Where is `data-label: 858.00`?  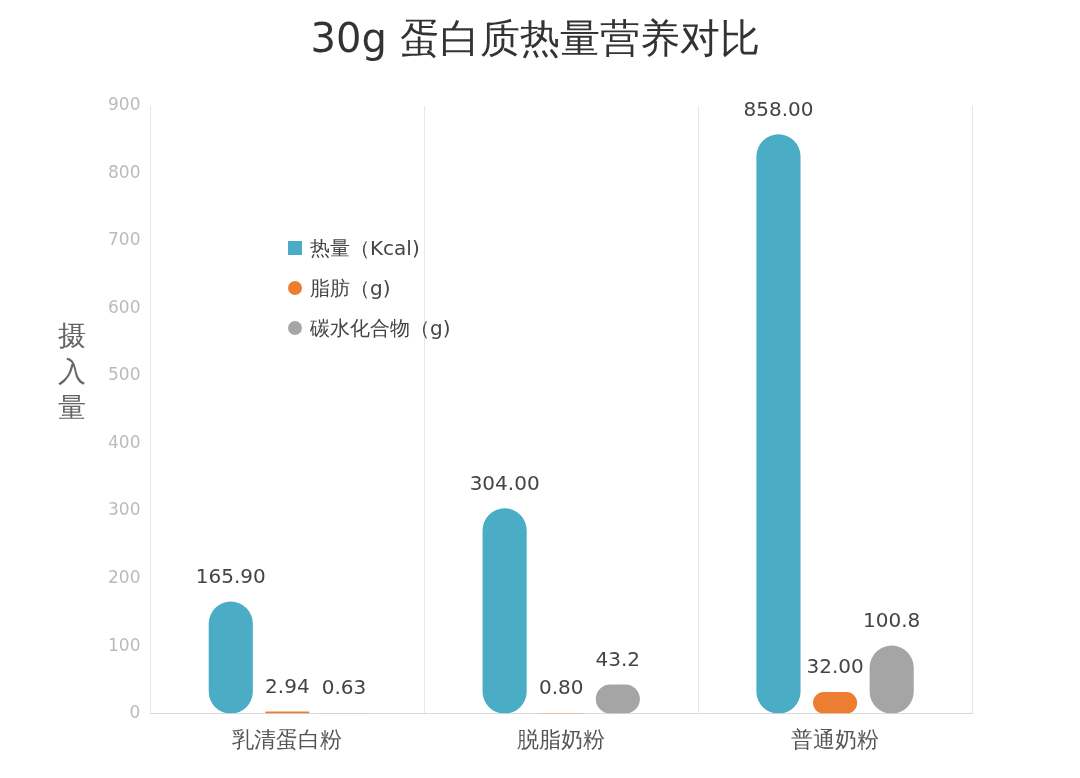
data-label: 858.00 is located at coordinates (778, 108).